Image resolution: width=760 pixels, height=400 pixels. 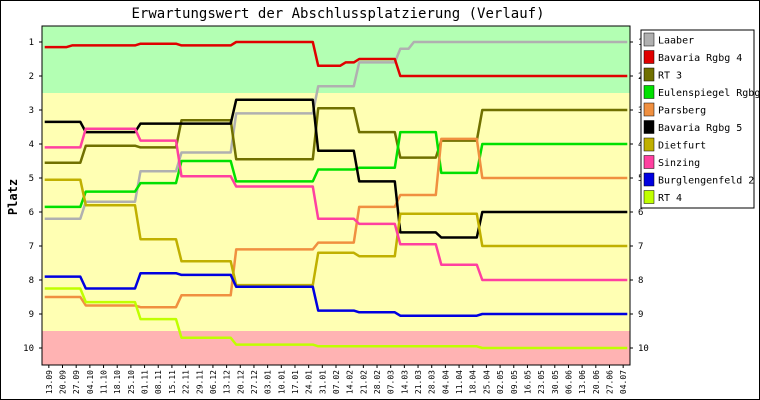 I want to click on y-tick-label-right: 6, so click(x=640, y=213).